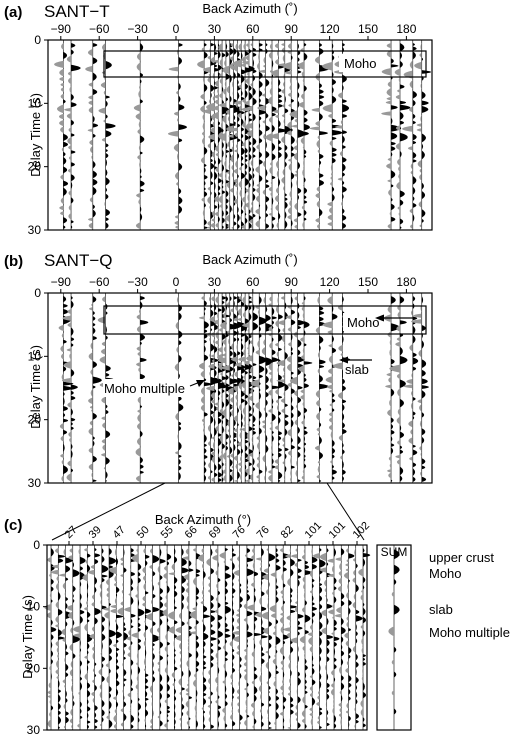 Image resolution: width=520 pixels, height=743 pixels. What do you see at coordinates (422, 335) in the screenshot?
I see `trace-33-lobe` at bounding box center [422, 335].